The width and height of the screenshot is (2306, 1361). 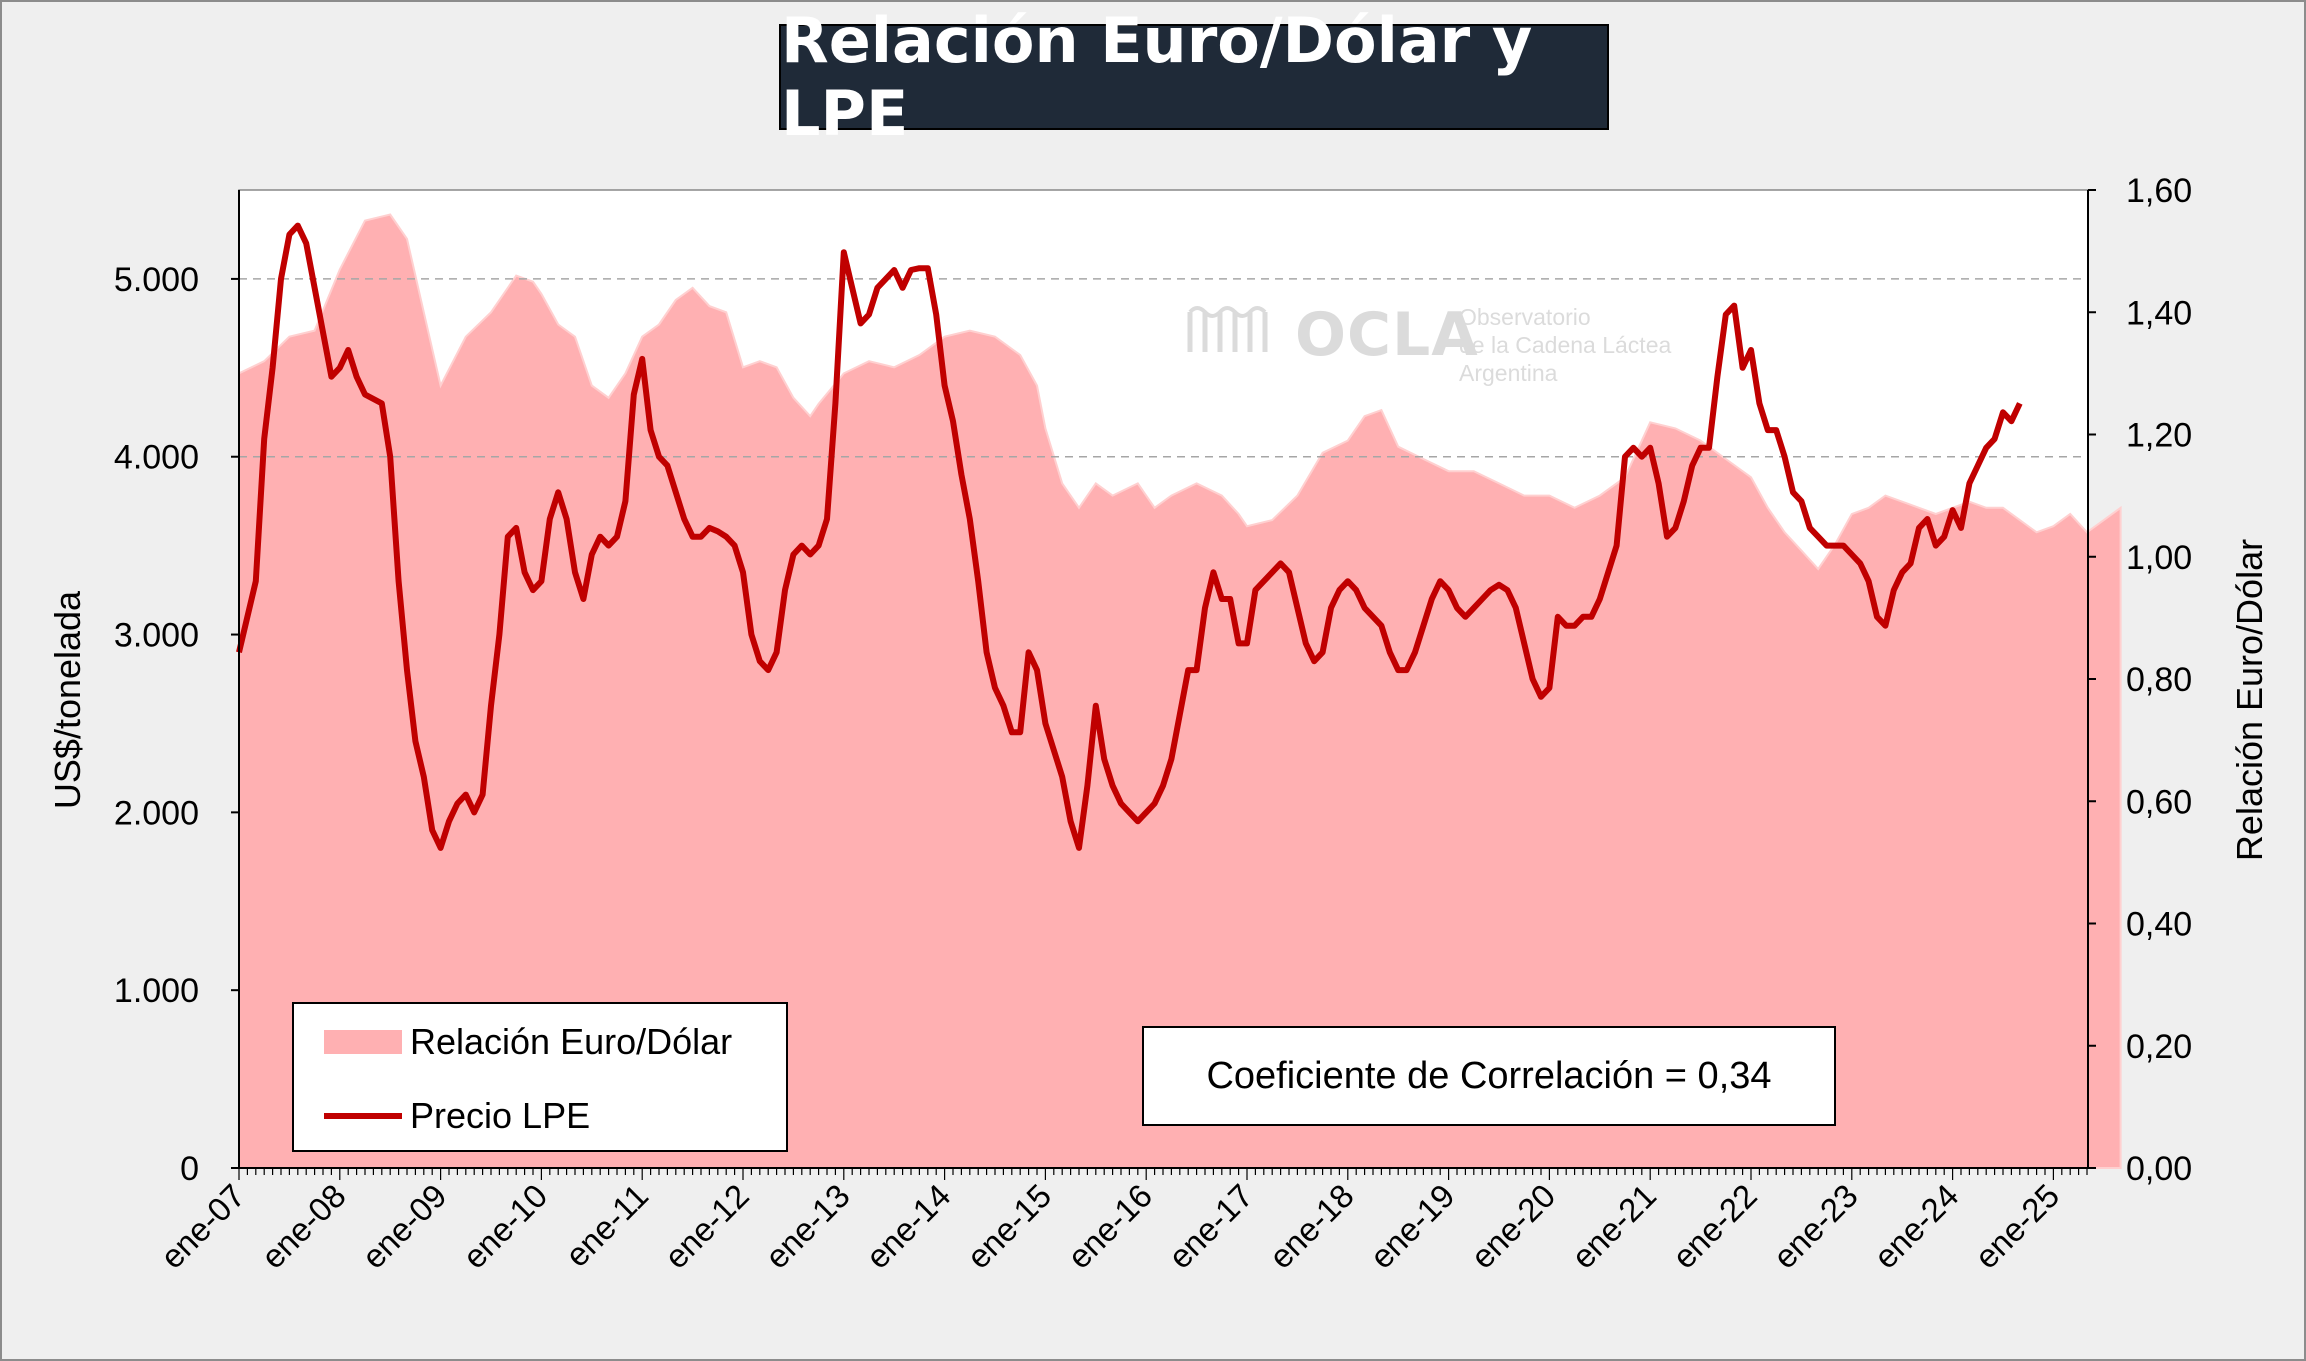 What do you see at coordinates (1508, 373) in the screenshot?
I see `watermark-line3: Argentina` at bounding box center [1508, 373].